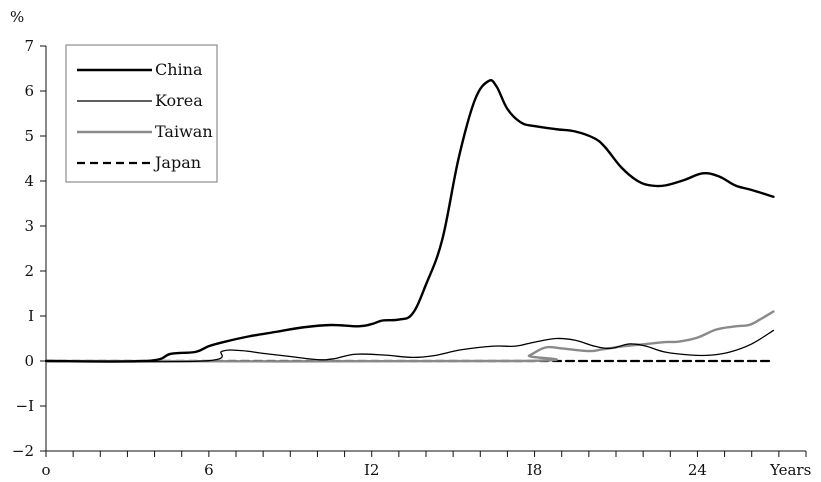 The width and height of the screenshot is (821, 482). I want to click on y-tick-label: 0, so click(29, 361).